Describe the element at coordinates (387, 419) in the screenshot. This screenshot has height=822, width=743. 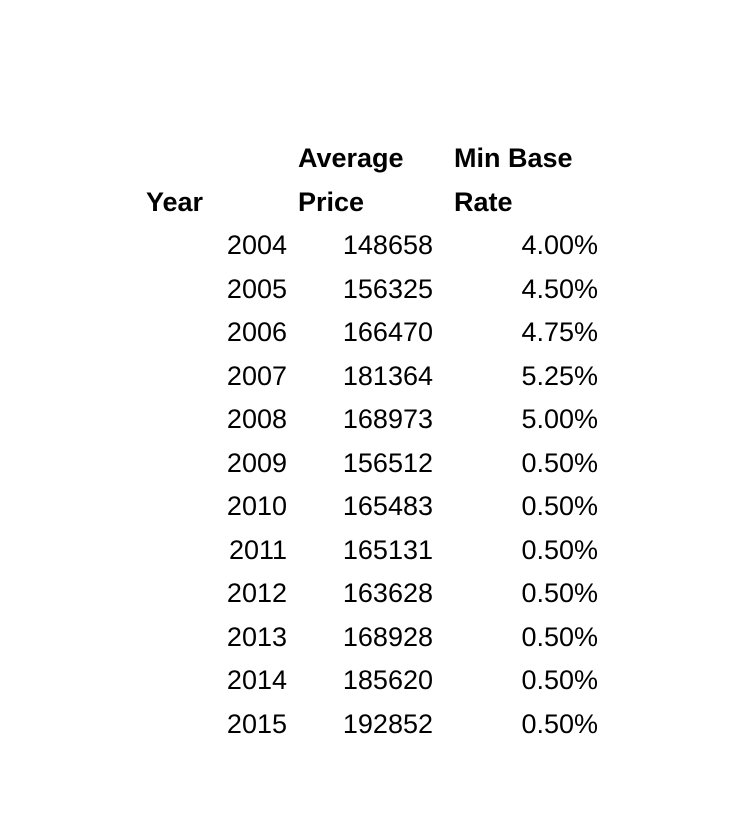
I see `average-price-cell: 168973` at that location.